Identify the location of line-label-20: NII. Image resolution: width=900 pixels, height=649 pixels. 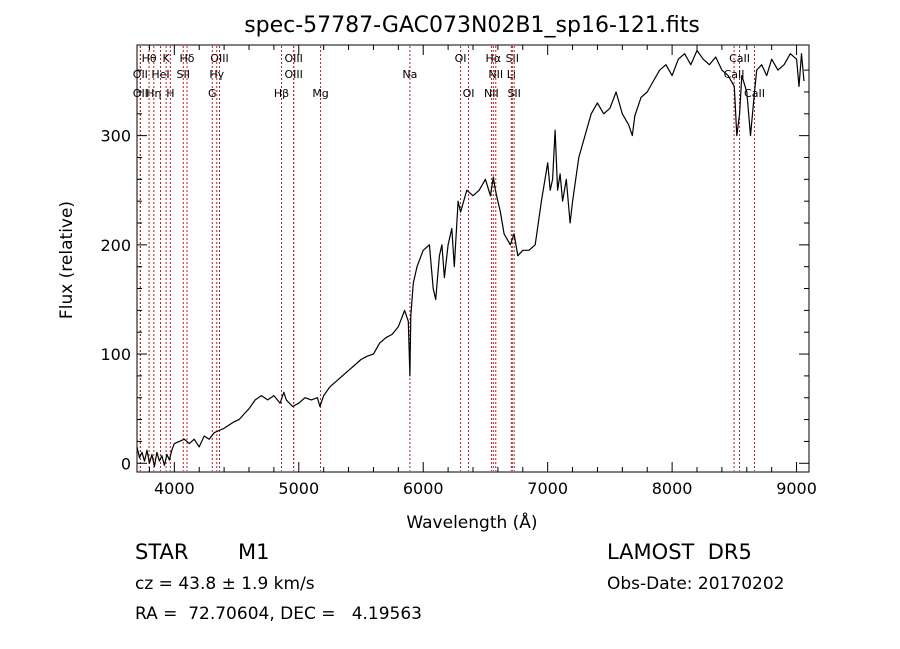
(495, 74).